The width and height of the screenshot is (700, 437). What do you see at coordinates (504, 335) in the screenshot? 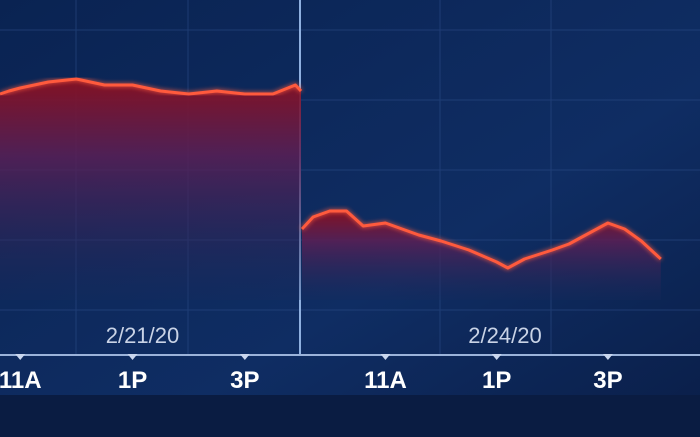
I see `date-label: 2/24/20` at bounding box center [504, 335].